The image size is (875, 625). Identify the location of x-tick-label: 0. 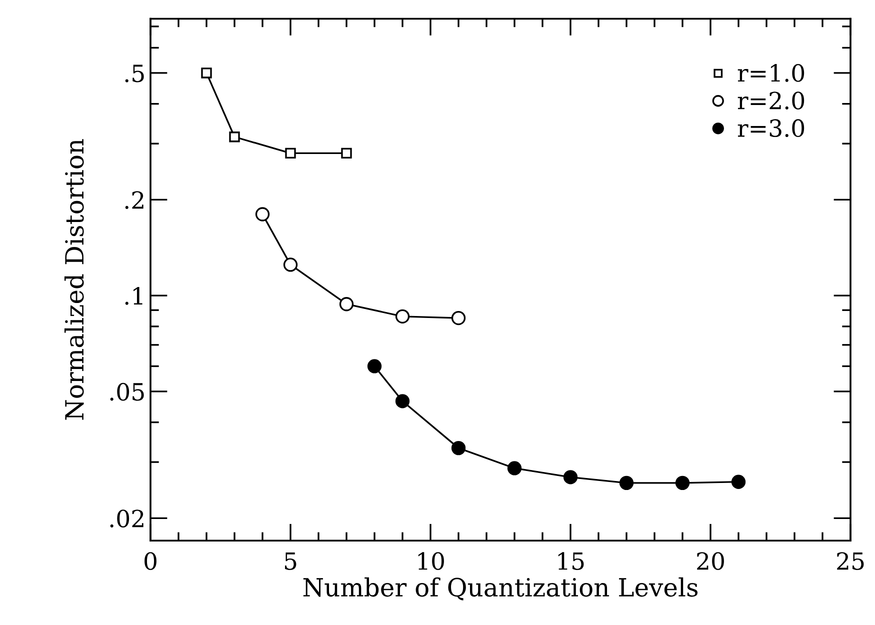
(150, 561).